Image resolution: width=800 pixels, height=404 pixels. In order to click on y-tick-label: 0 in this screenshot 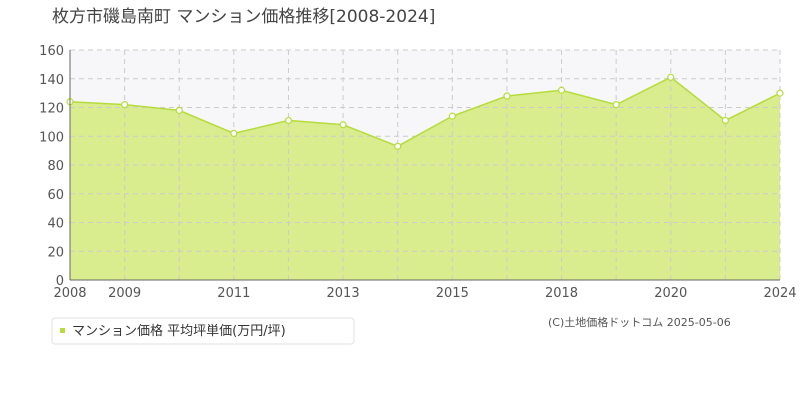, I will do `click(60, 281)`.